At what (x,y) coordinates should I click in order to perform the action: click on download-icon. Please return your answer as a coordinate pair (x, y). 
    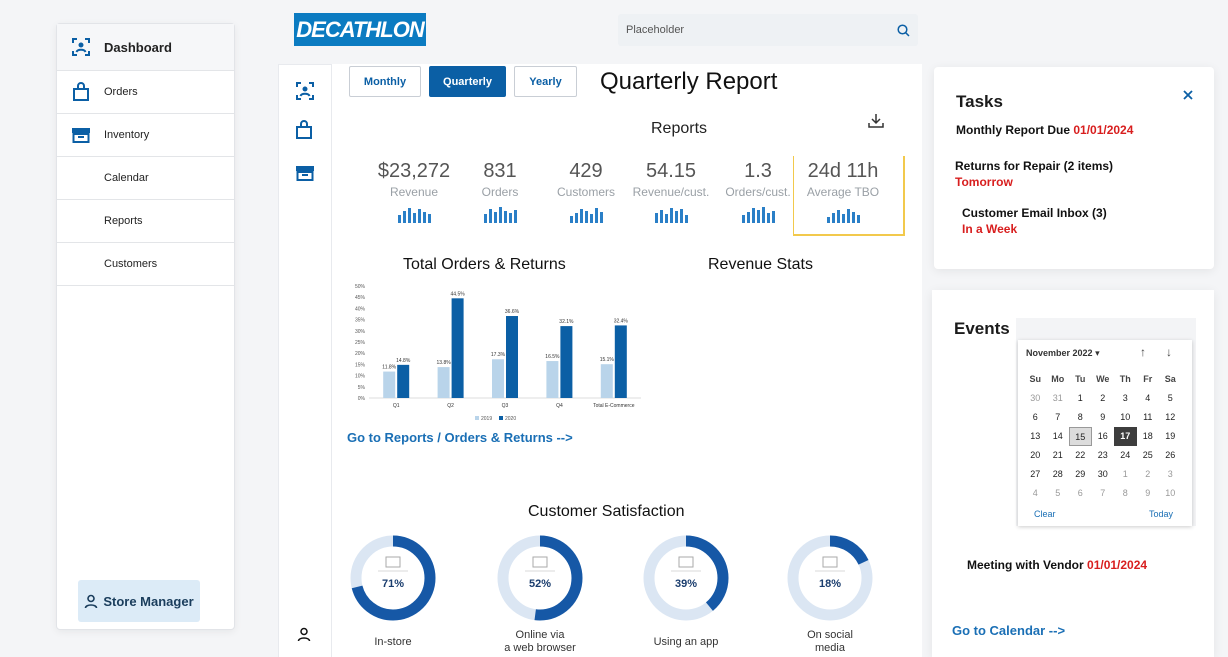
    Looking at the image, I should click on (876, 123).